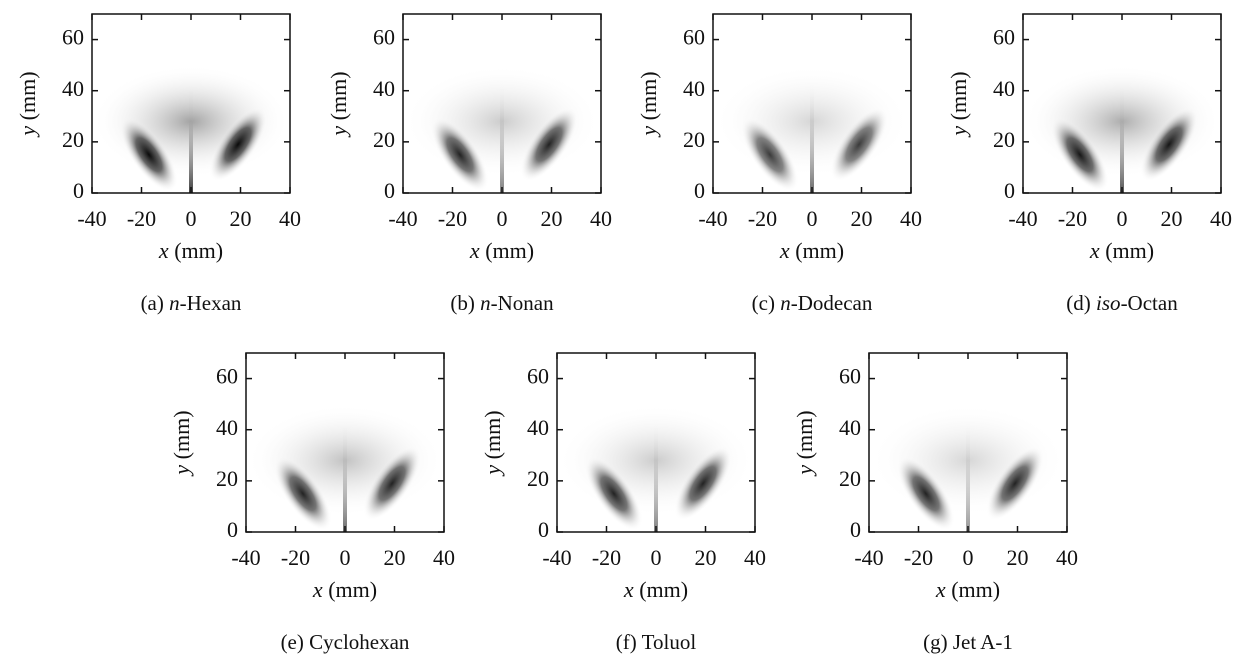  I want to click on caption-name: -Nonan, so click(522, 303).